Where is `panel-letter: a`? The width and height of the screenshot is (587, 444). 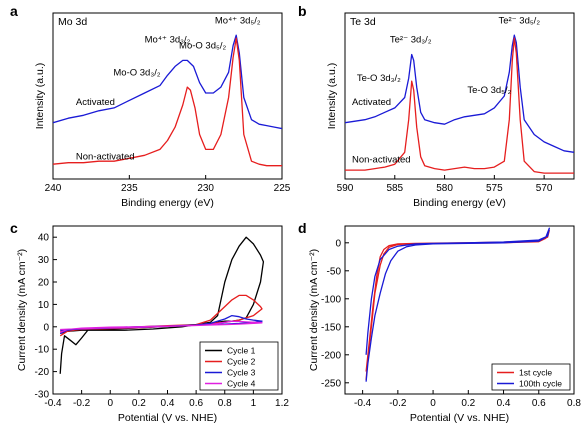
panel-letter: a is located at coordinates (14, 11).